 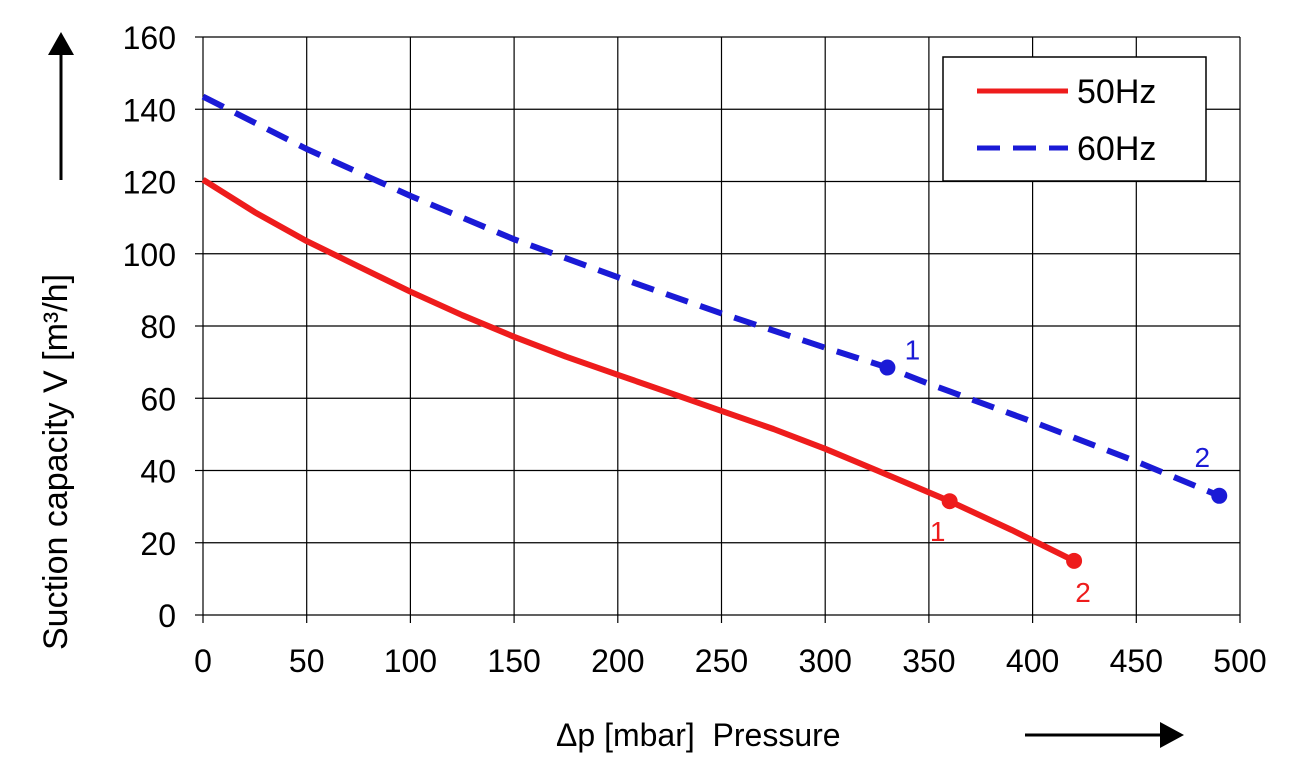 I want to click on y-tick-label: 20, so click(x=158, y=544).